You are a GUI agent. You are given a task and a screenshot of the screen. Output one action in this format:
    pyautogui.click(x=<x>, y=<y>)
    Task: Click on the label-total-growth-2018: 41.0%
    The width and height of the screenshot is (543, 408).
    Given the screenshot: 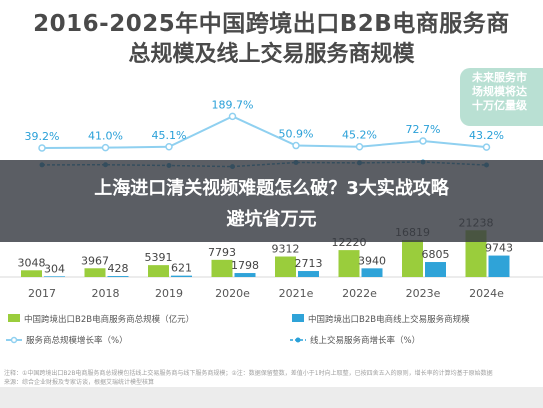 What is the action you would take?
    pyautogui.click(x=105, y=136)
    